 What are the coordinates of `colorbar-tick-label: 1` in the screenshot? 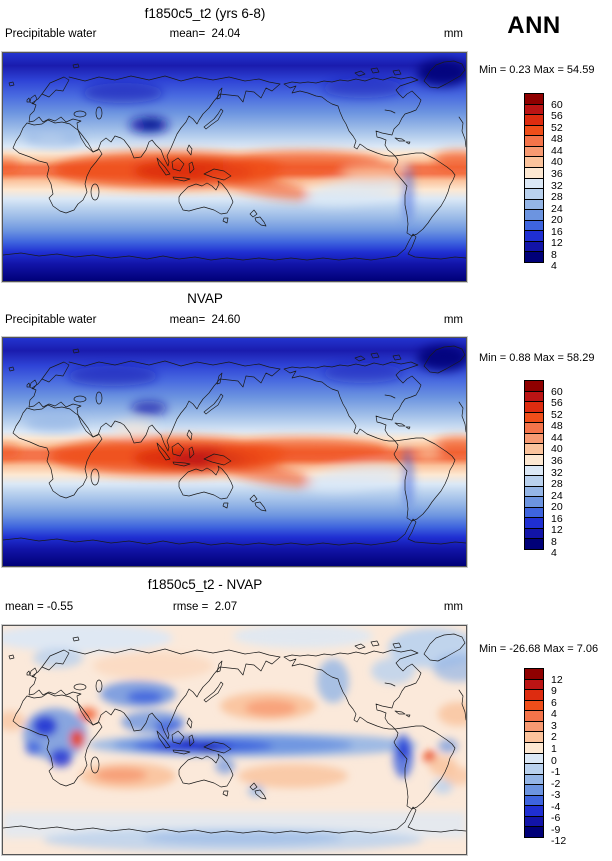 It's located at (554, 748).